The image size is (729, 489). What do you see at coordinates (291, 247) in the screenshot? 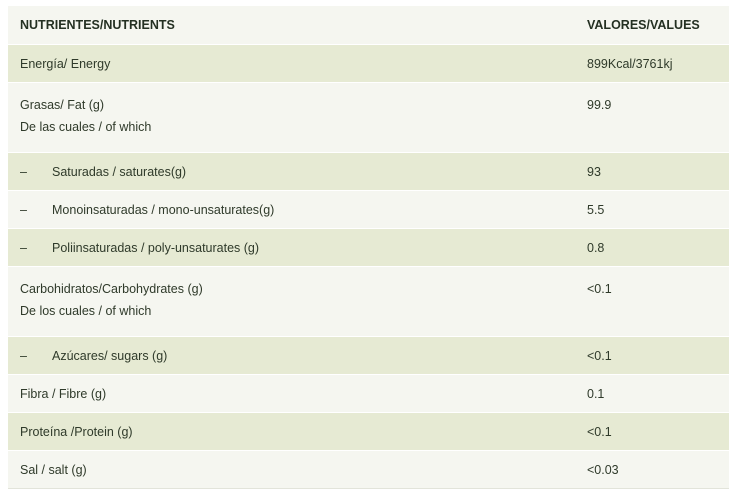
I see `nutrient-name-cell: – Poliinsaturadas / poly-unsaturates (g)` at bounding box center [291, 247].